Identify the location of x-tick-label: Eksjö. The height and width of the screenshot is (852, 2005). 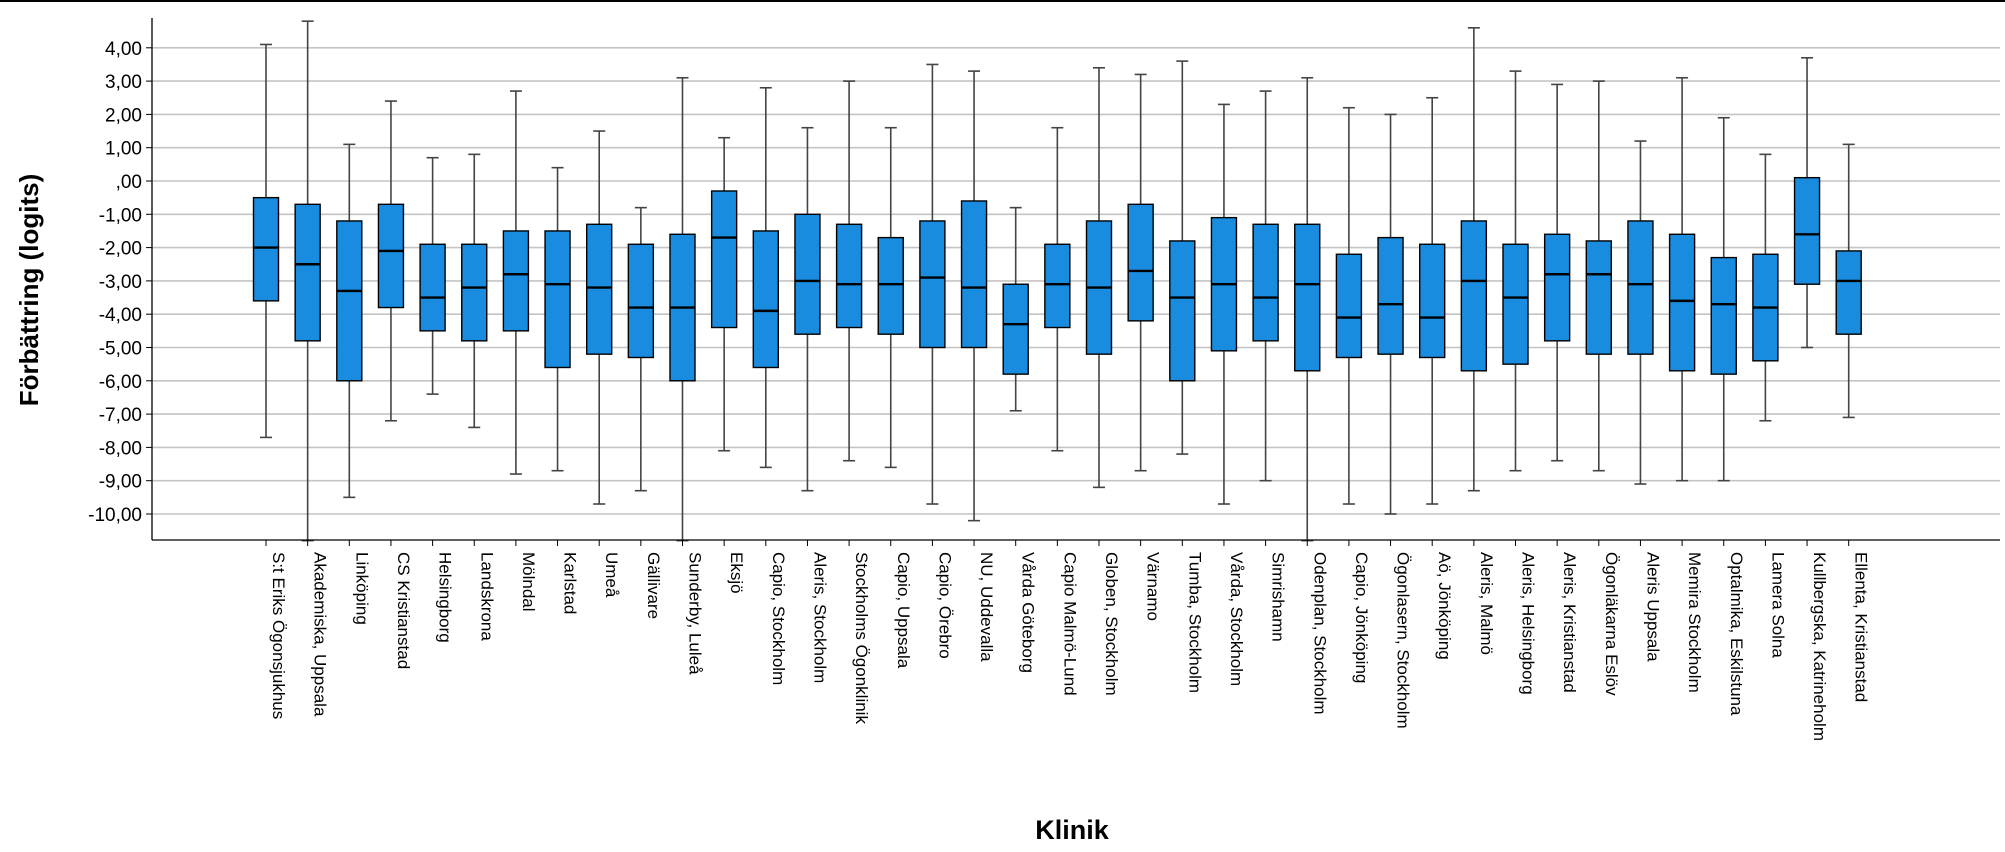
(736, 573).